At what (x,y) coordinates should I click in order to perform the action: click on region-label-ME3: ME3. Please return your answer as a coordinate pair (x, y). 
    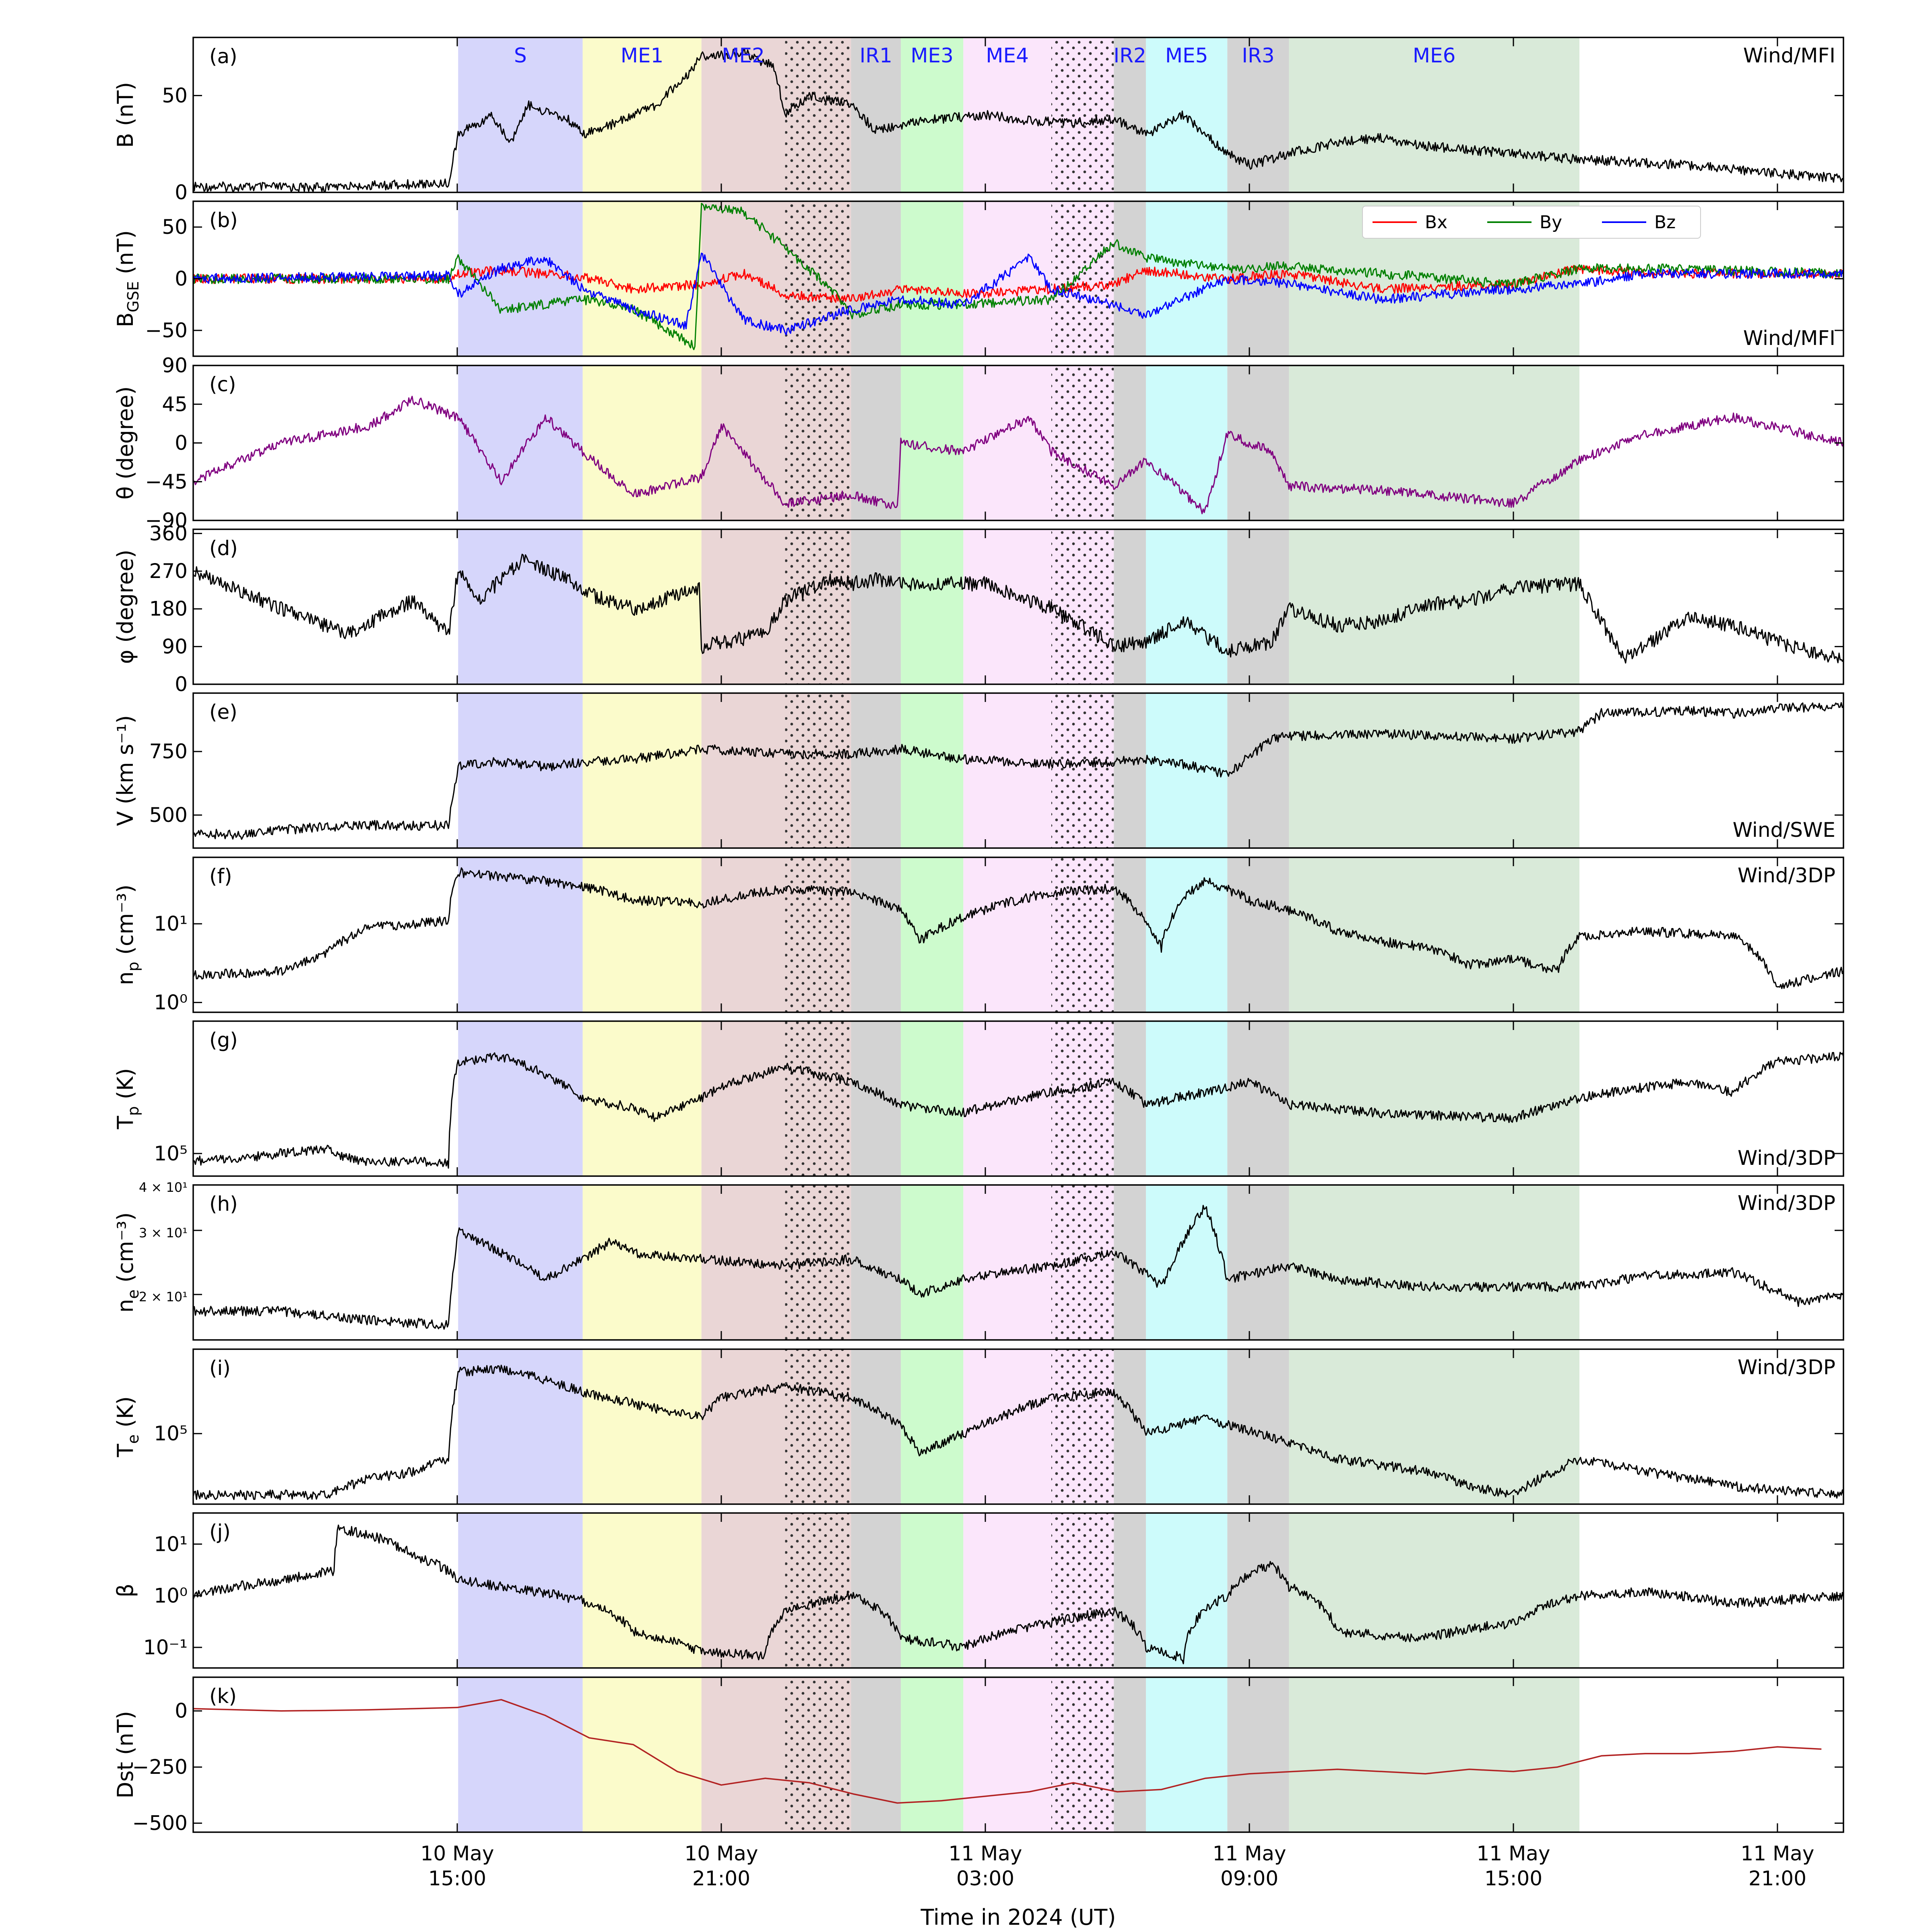
    Looking at the image, I should click on (932, 55).